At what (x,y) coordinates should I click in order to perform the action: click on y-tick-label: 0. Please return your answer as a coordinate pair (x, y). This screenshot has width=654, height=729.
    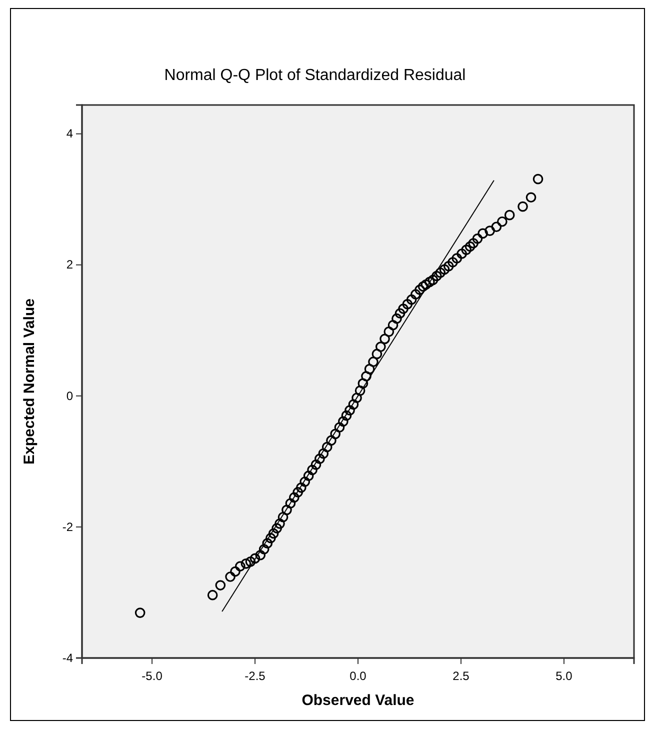
    Looking at the image, I should click on (70, 395).